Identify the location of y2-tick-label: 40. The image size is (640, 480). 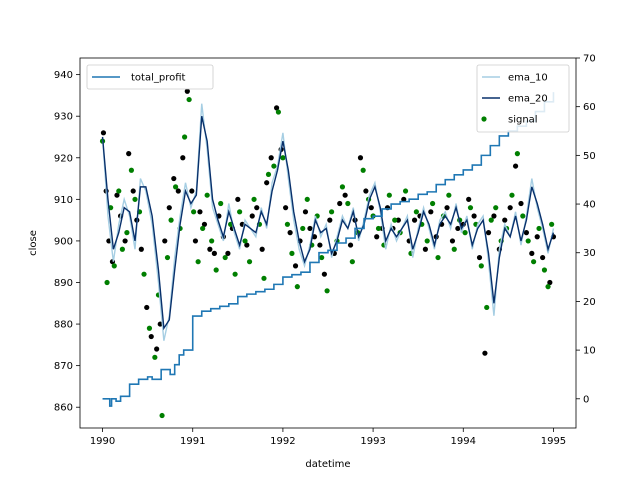
(589, 205).